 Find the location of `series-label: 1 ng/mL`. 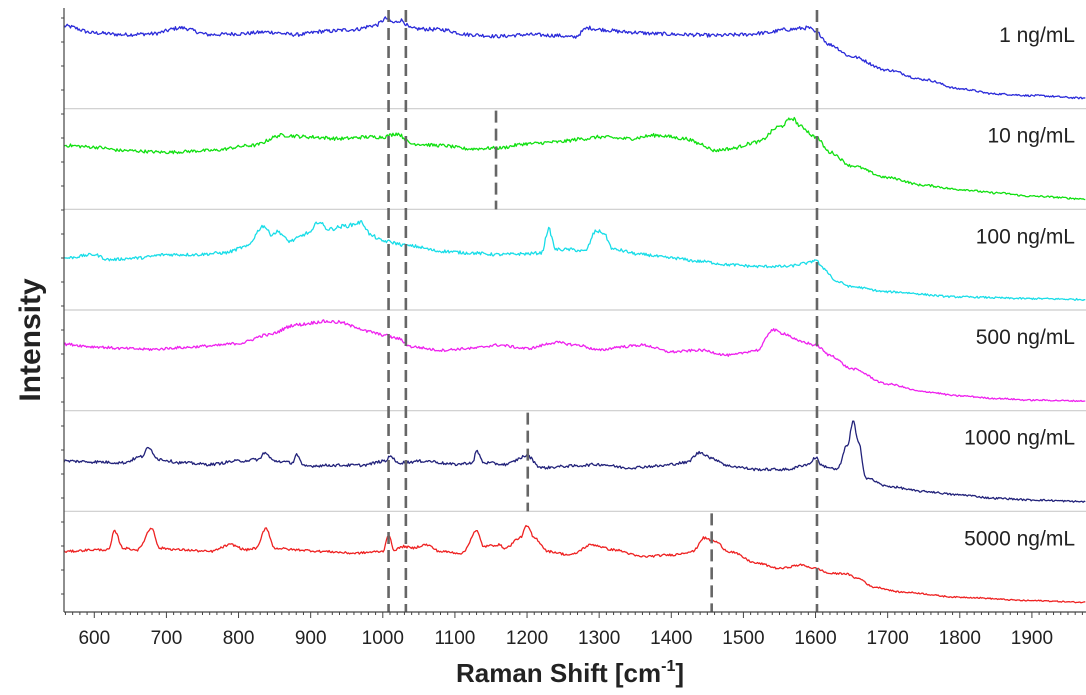

series-label: 1 ng/mL is located at coordinates (1037, 35).